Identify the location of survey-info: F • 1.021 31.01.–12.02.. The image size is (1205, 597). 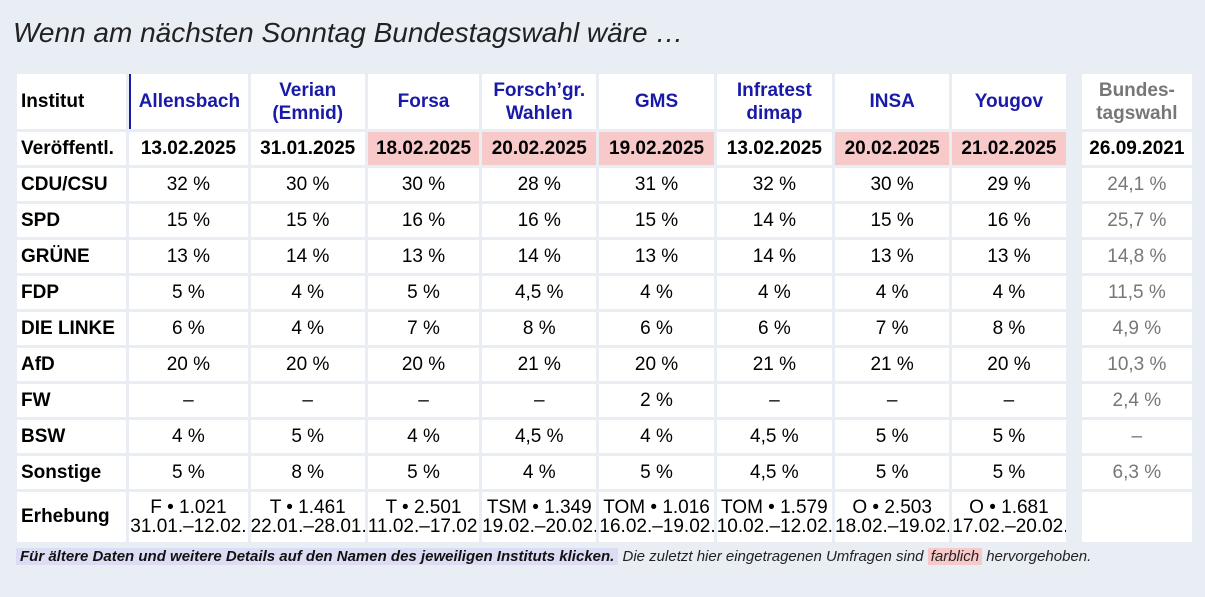
(188, 517).